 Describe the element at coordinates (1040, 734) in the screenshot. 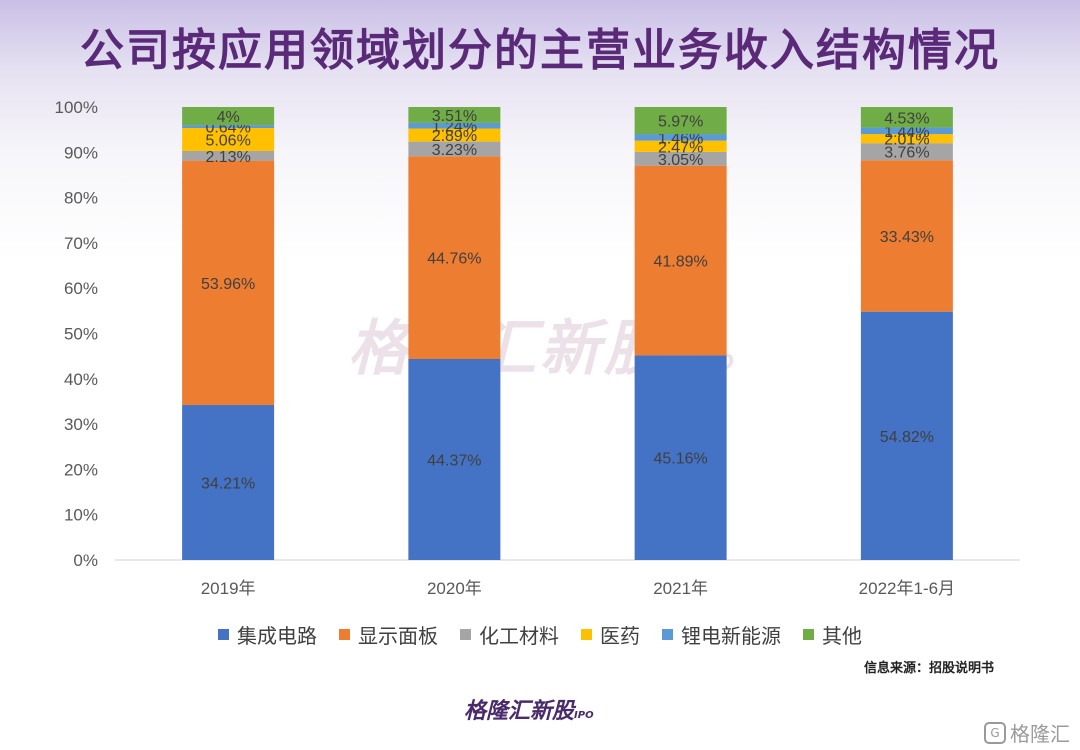

I see `corner-text: 格隆汇` at that location.